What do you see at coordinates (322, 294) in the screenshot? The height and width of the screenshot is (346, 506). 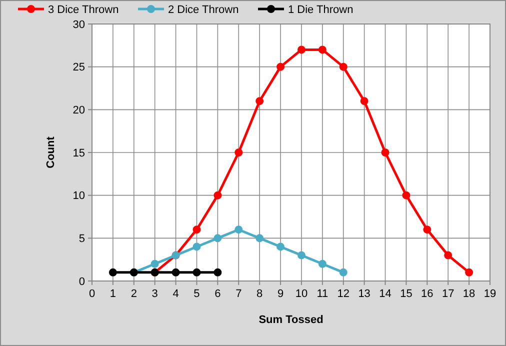 I see `x-tick-label: 11` at bounding box center [322, 294].